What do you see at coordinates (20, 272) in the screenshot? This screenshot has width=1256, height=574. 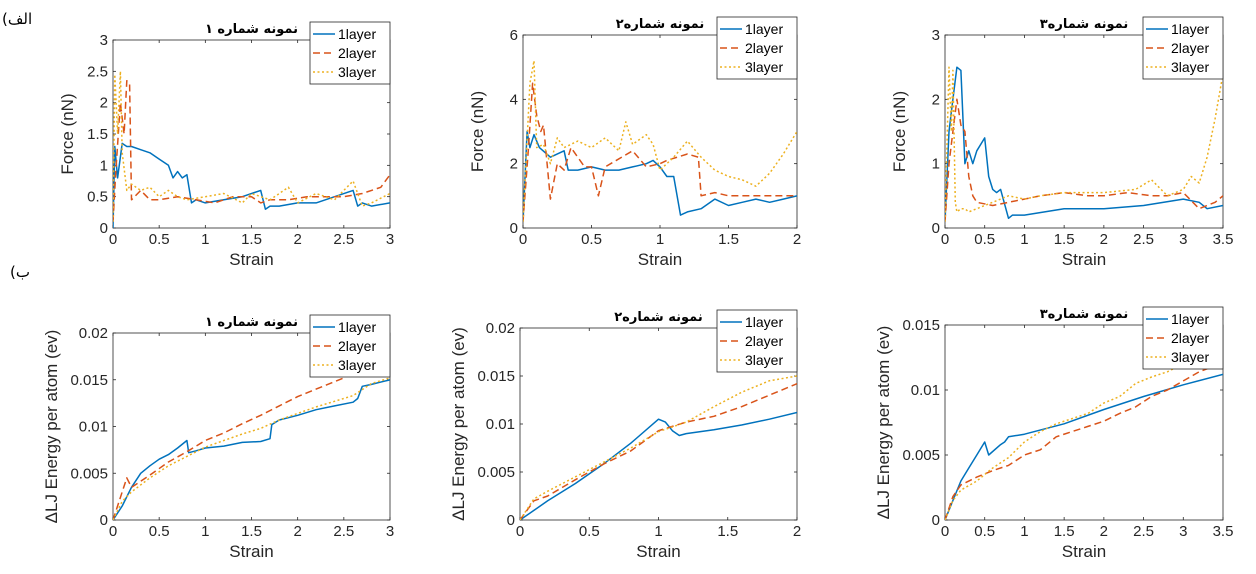 I see `row-label-b: (ب` at bounding box center [20, 272].